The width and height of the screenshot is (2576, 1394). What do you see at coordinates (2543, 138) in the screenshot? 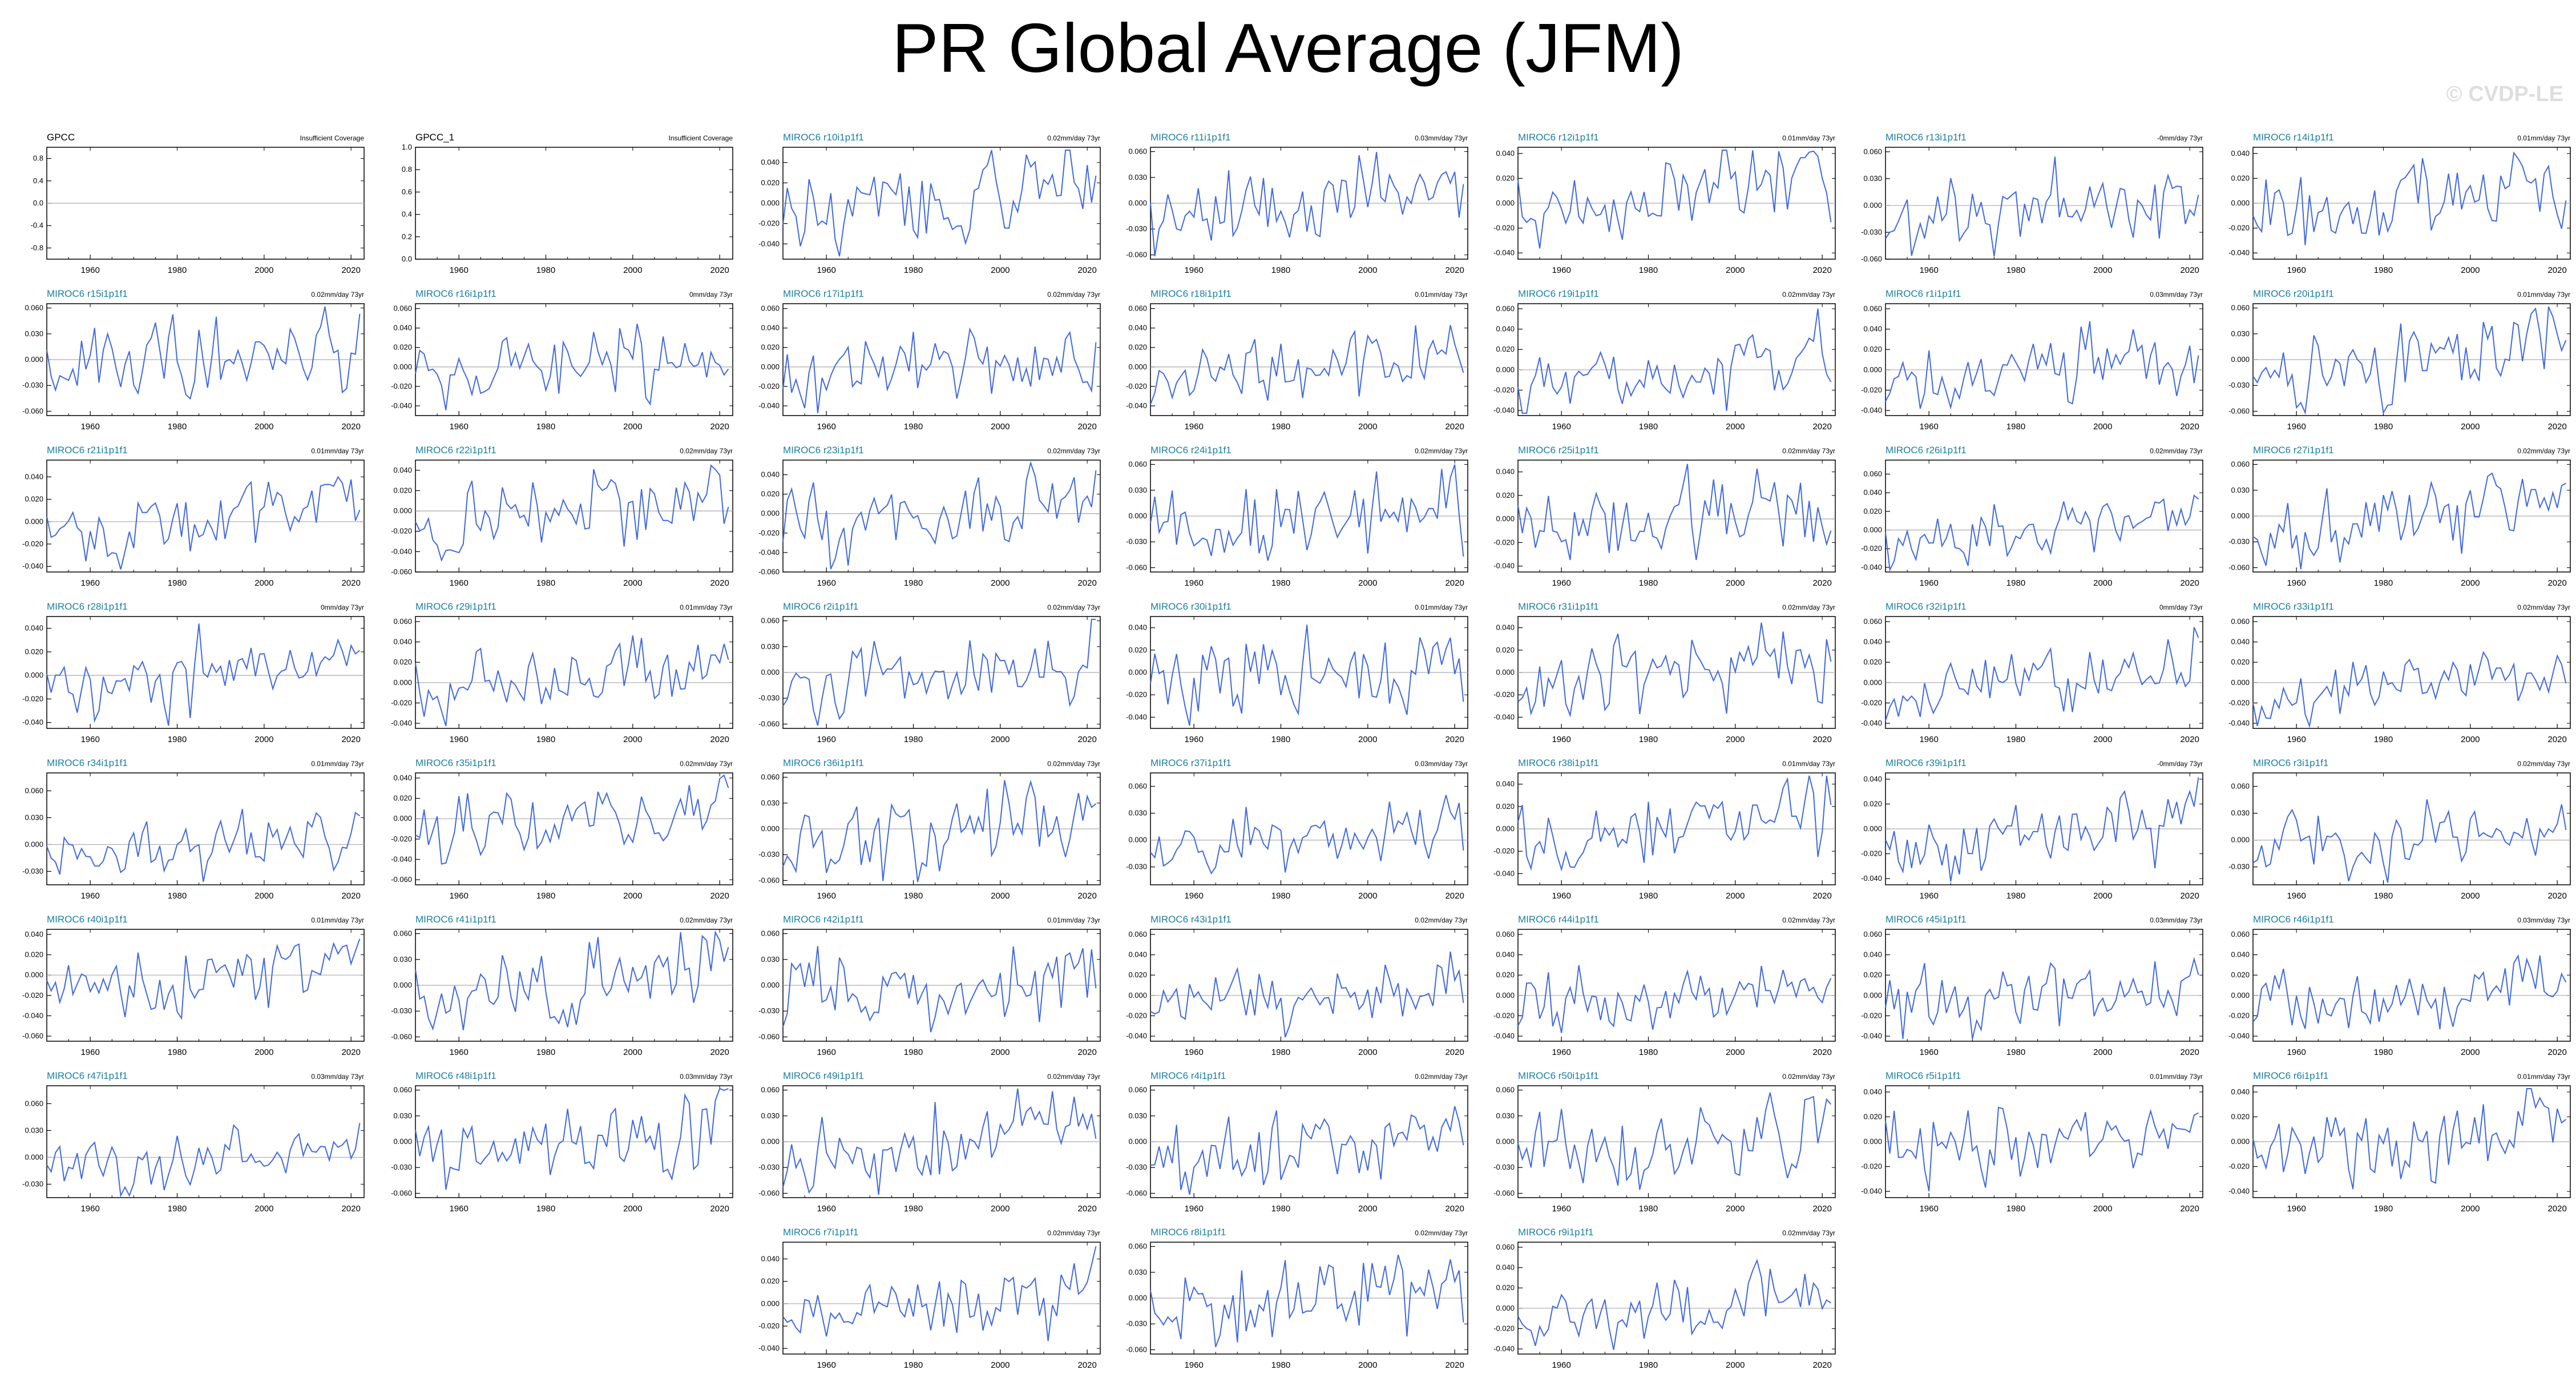
I see `panel-trend: 0.01mm/day 73yr` at bounding box center [2543, 138].